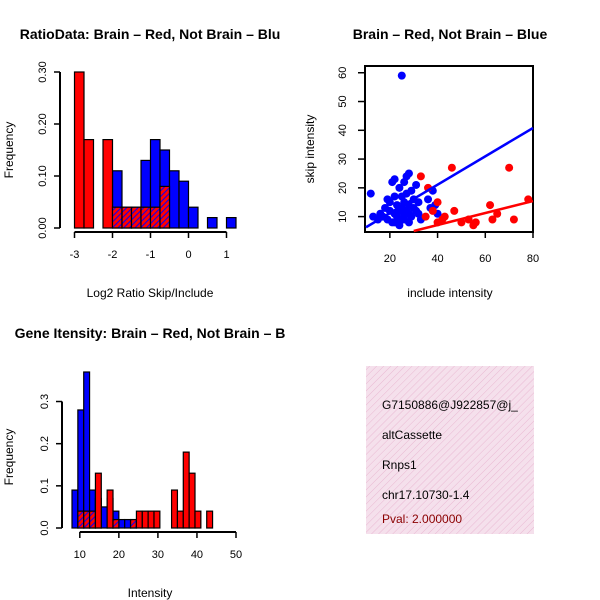 Image resolution: width=600 pixels, height=600 pixels. I want to click on ratio-y-tick-label: 0.10, so click(43, 175).